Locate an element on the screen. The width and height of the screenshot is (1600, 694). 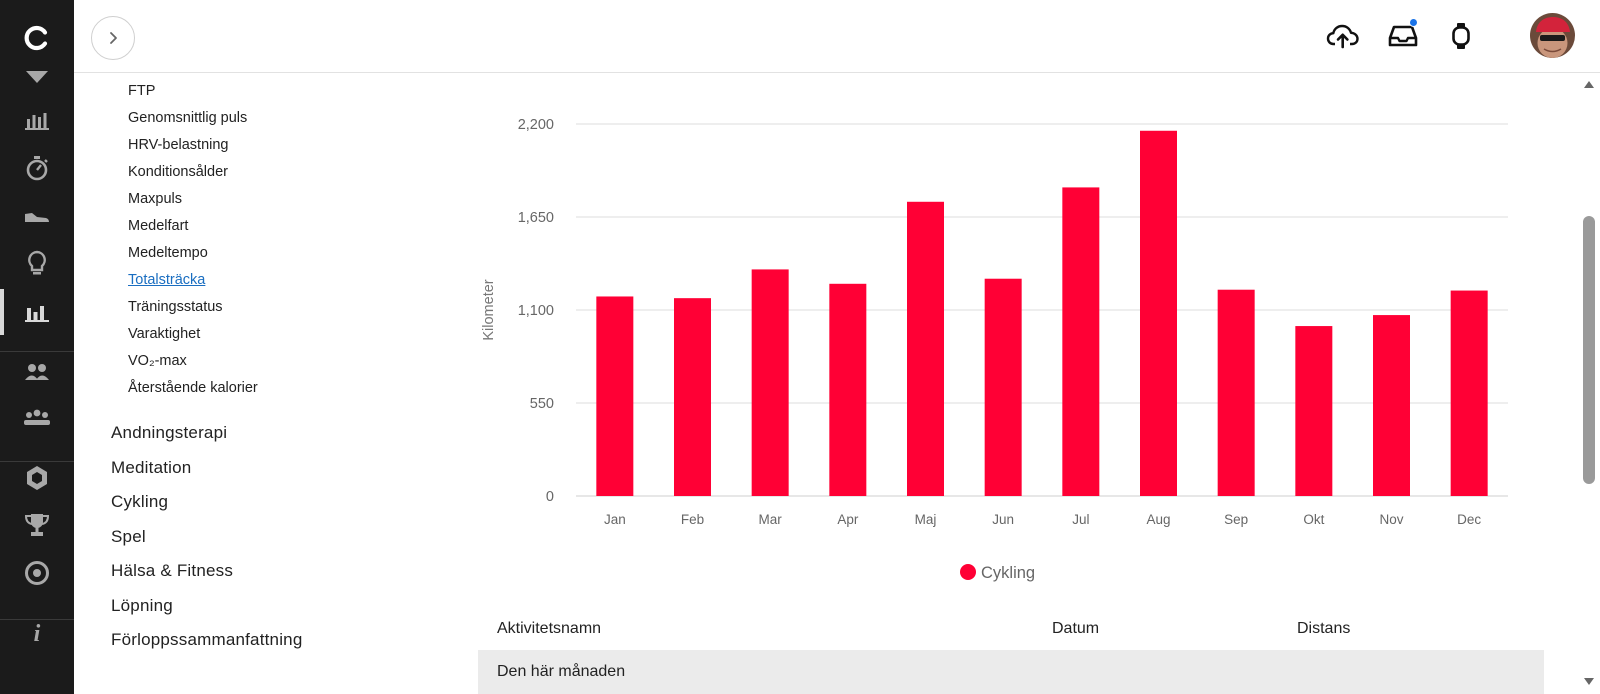
x-tick-label: Feb is located at coordinates (692, 519).